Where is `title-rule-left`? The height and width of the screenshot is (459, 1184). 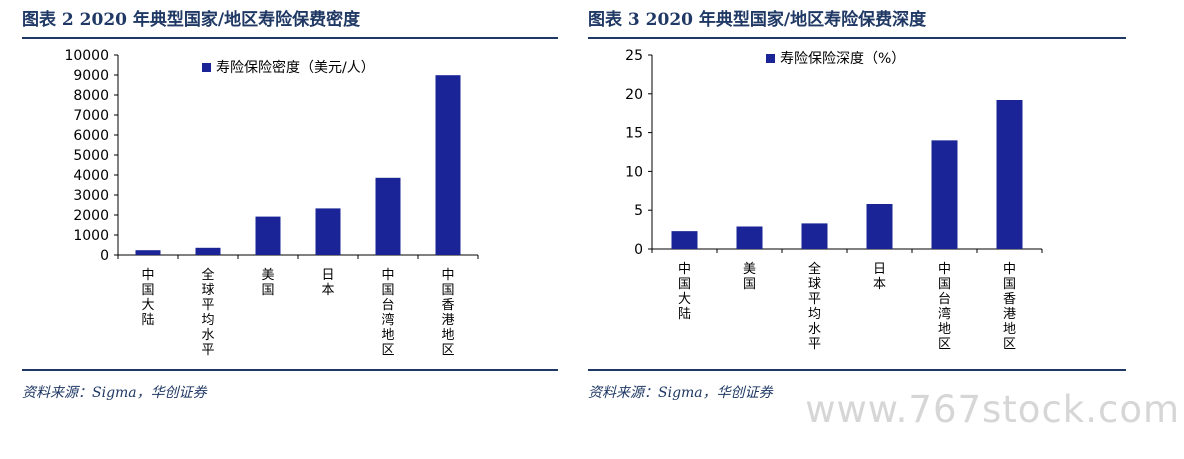
title-rule-left is located at coordinates (290, 38).